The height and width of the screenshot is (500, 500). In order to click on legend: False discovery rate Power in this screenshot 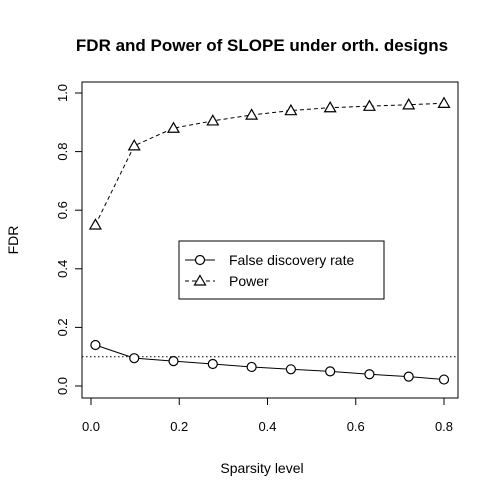, I will do `click(281, 270)`.